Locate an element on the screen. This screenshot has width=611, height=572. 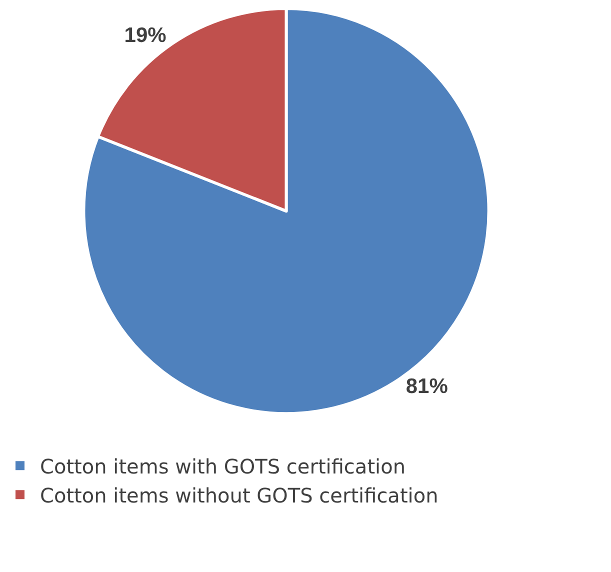
data-label: 81% is located at coordinates (427, 386).